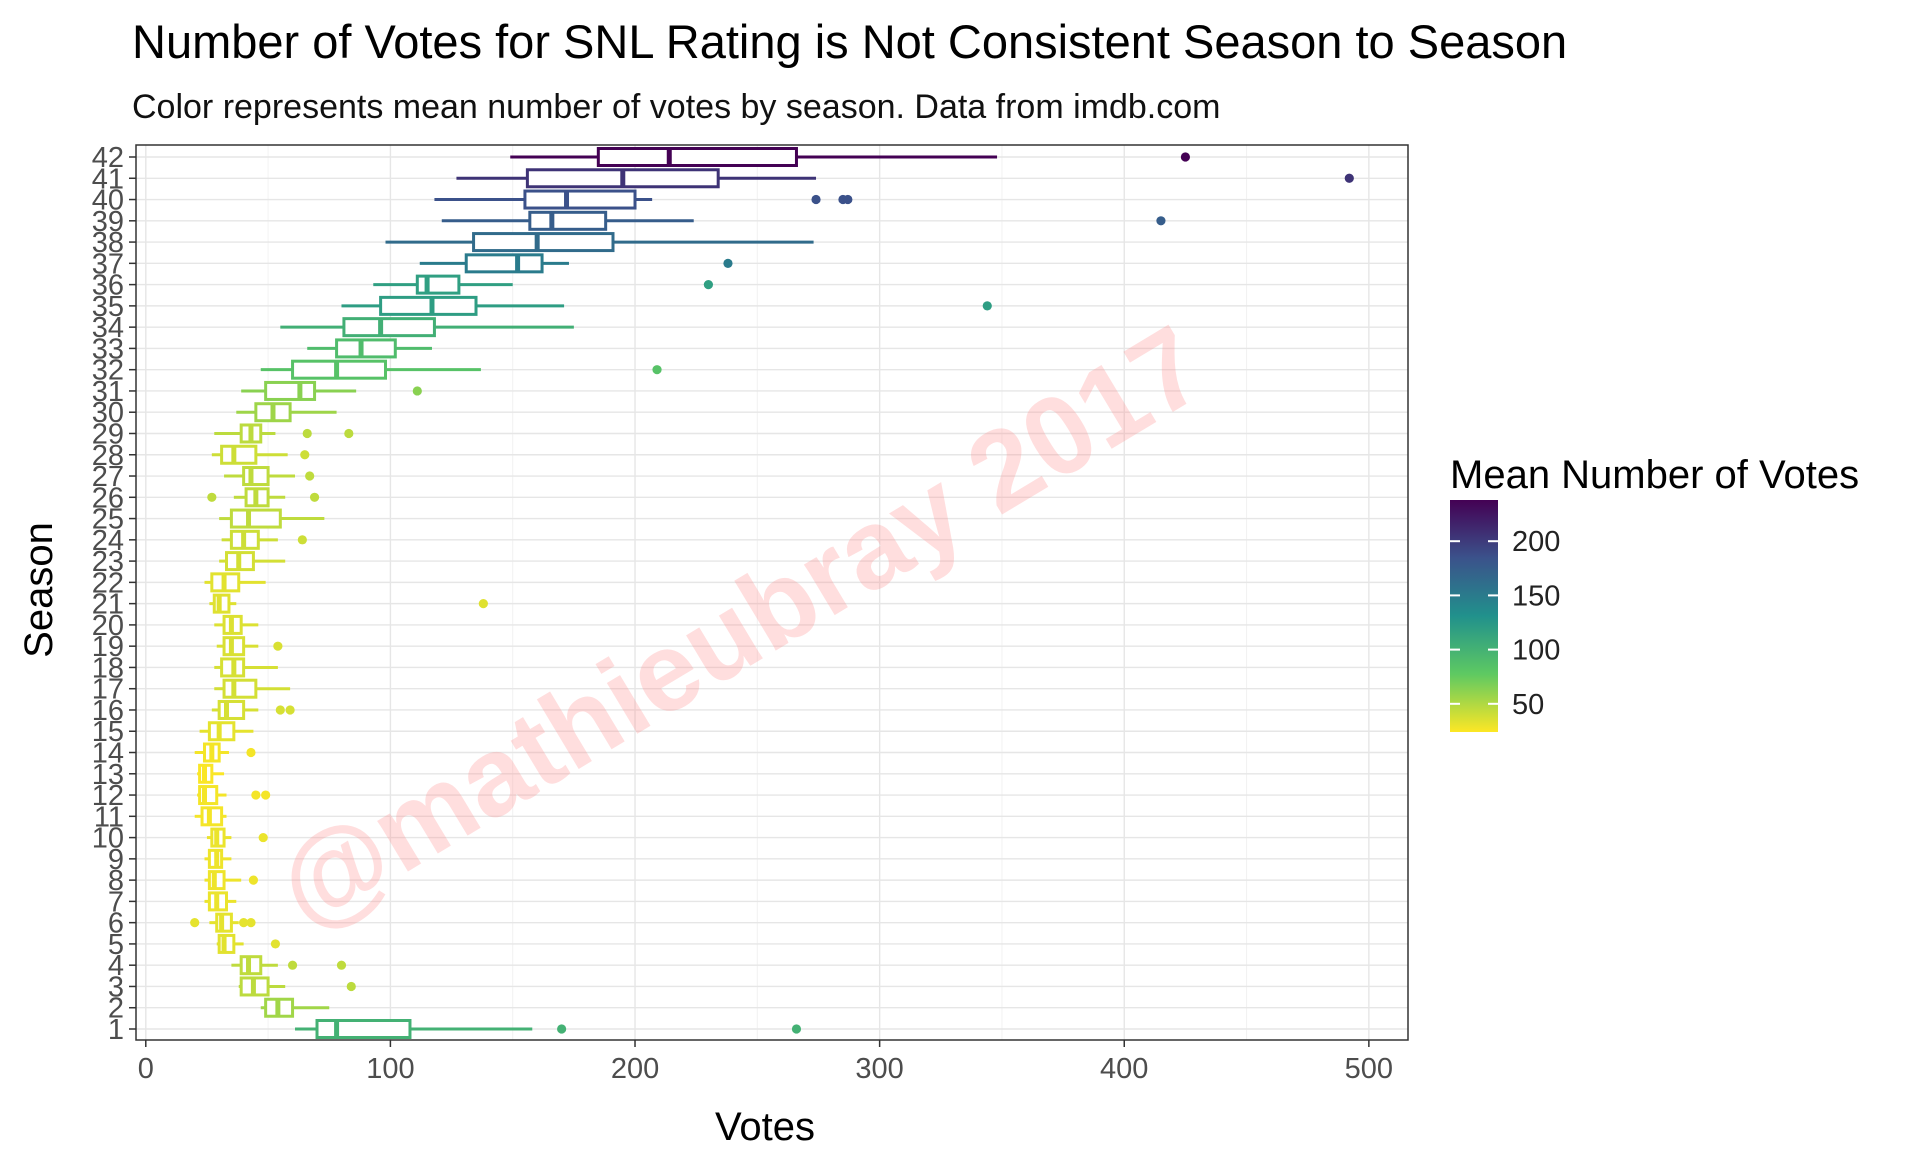  What do you see at coordinates (108, 349) in the screenshot?
I see `y-tick-label: 33` at bounding box center [108, 349].